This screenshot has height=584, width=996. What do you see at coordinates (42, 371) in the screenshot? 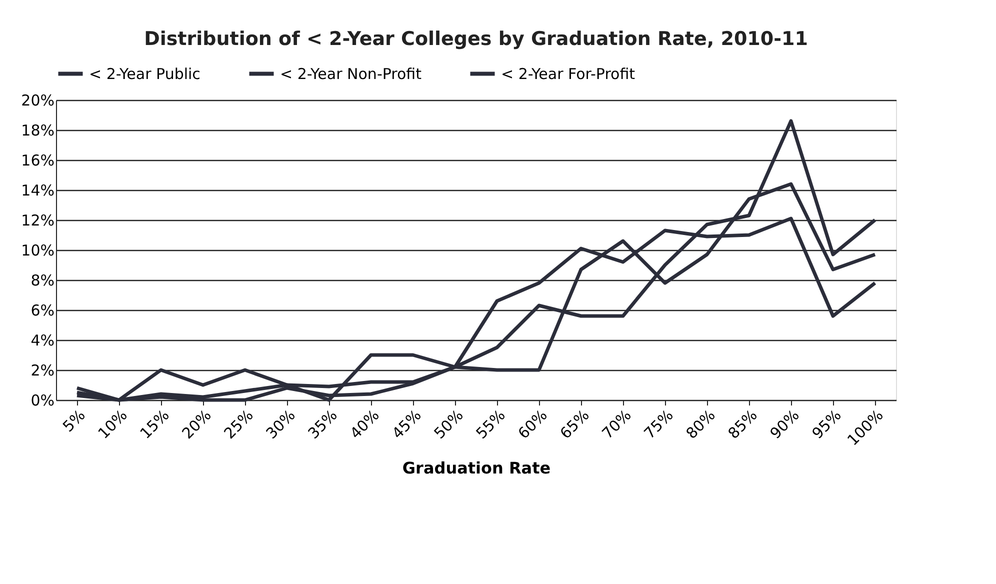
I see `y-tick-label: 2%` at bounding box center [42, 371].